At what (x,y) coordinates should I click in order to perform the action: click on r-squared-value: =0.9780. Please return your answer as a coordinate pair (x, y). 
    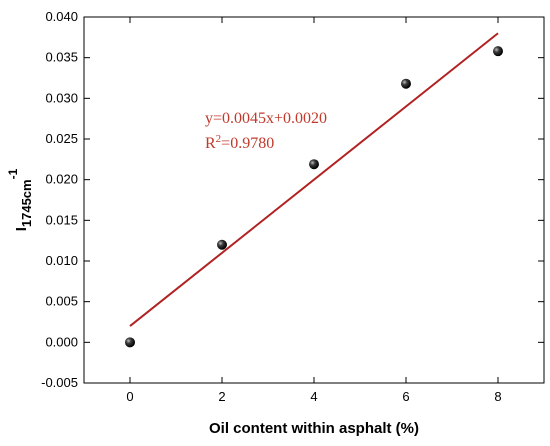
    Looking at the image, I should click on (247, 143).